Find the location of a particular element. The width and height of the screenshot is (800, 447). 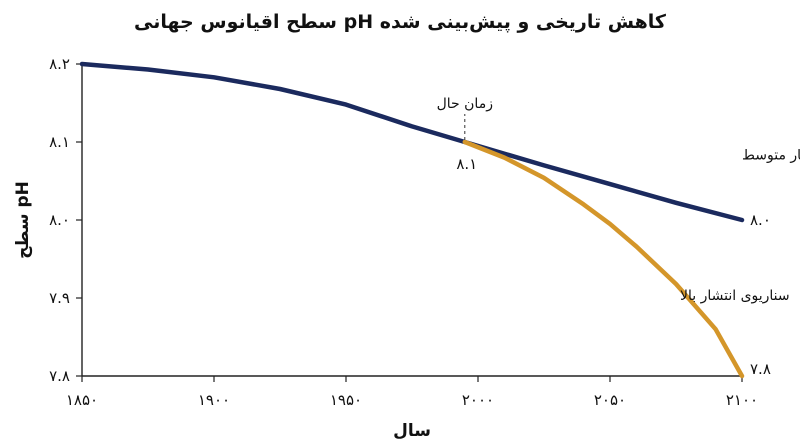

y-tick-label: ۸.۰ is located at coordinates (59, 220).